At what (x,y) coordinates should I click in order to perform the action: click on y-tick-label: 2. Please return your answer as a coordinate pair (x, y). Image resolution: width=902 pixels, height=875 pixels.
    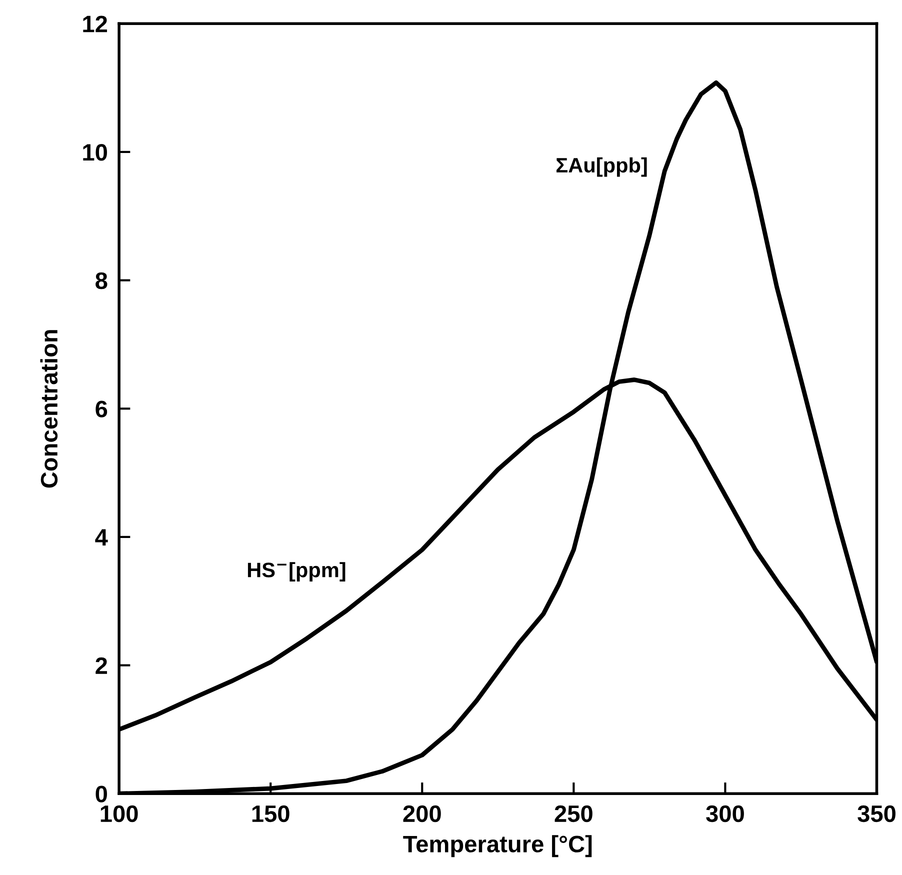
    Looking at the image, I should click on (102, 665).